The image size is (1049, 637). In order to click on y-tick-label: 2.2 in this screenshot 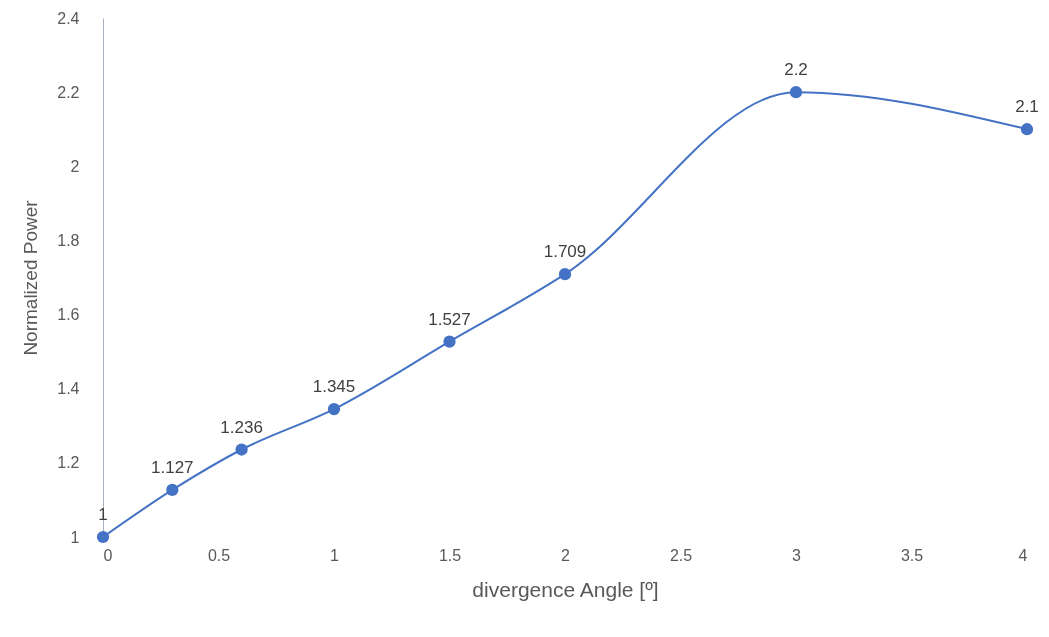, I will do `click(68, 92)`.